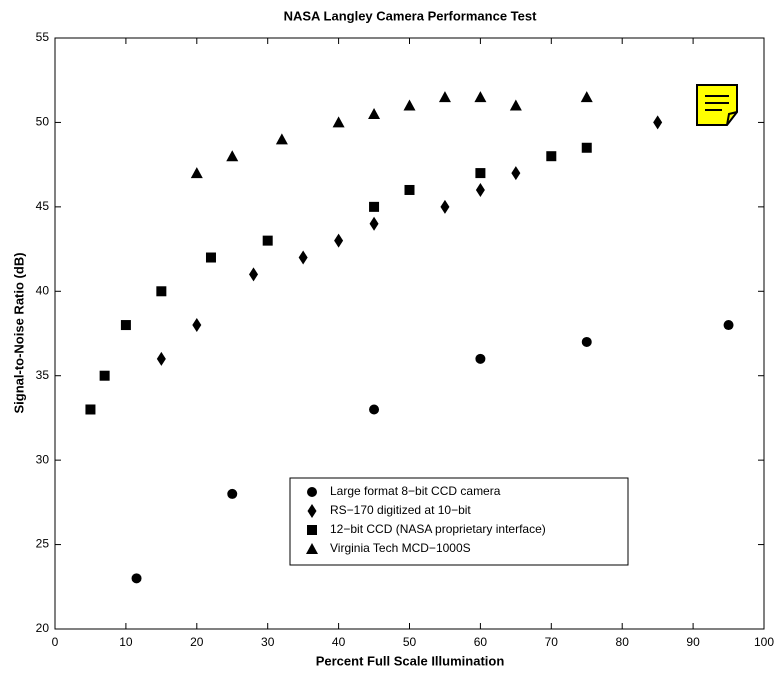 The width and height of the screenshot is (774, 675). I want to click on y-tick-label: 45, so click(43, 206).